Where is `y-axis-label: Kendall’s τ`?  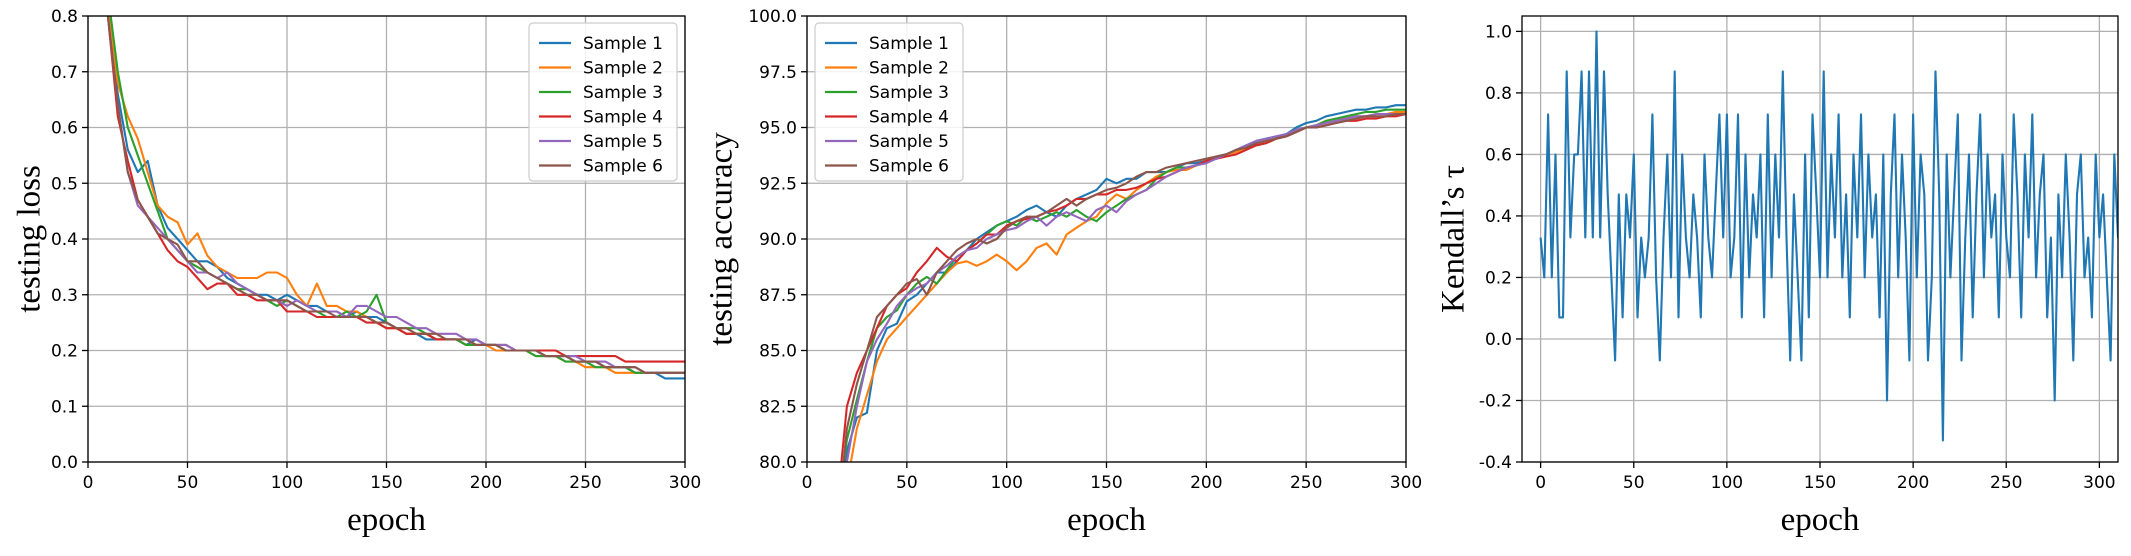
y-axis-label: Kendall’s τ is located at coordinates (1454, 239).